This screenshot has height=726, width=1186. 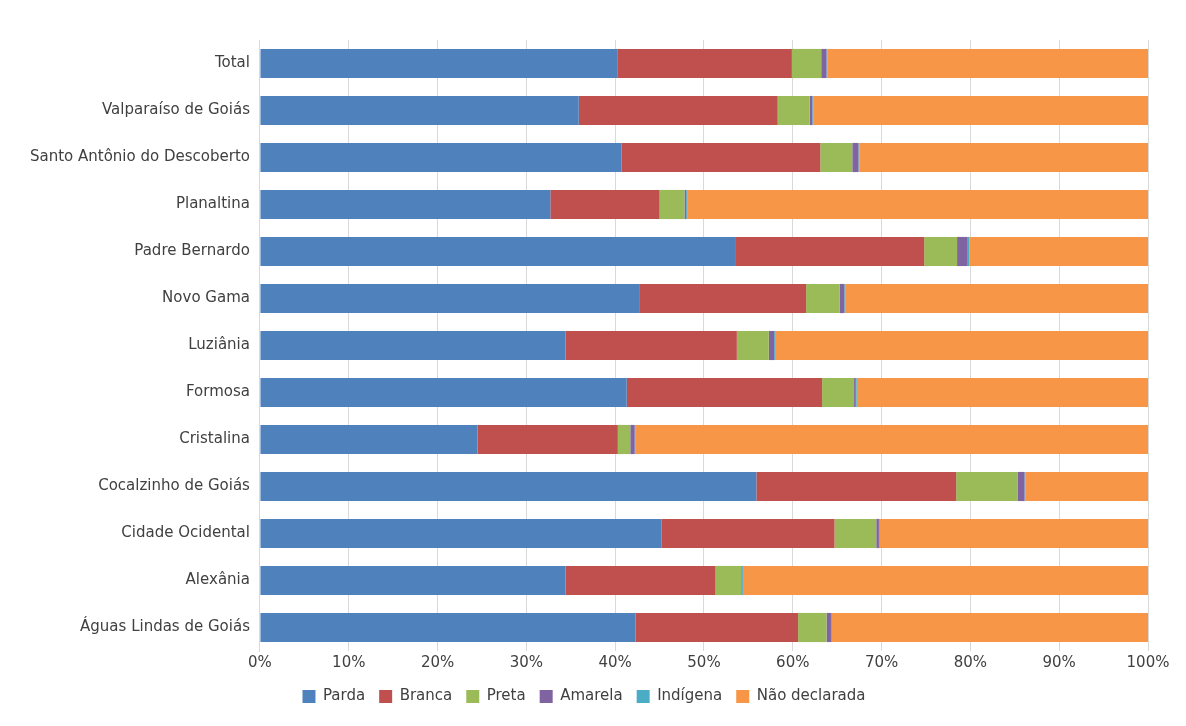 What do you see at coordinates (192, 250) in the screenshot?
I see `y-tick-label: Padre Bernardo` at bounding box center [192, 250].